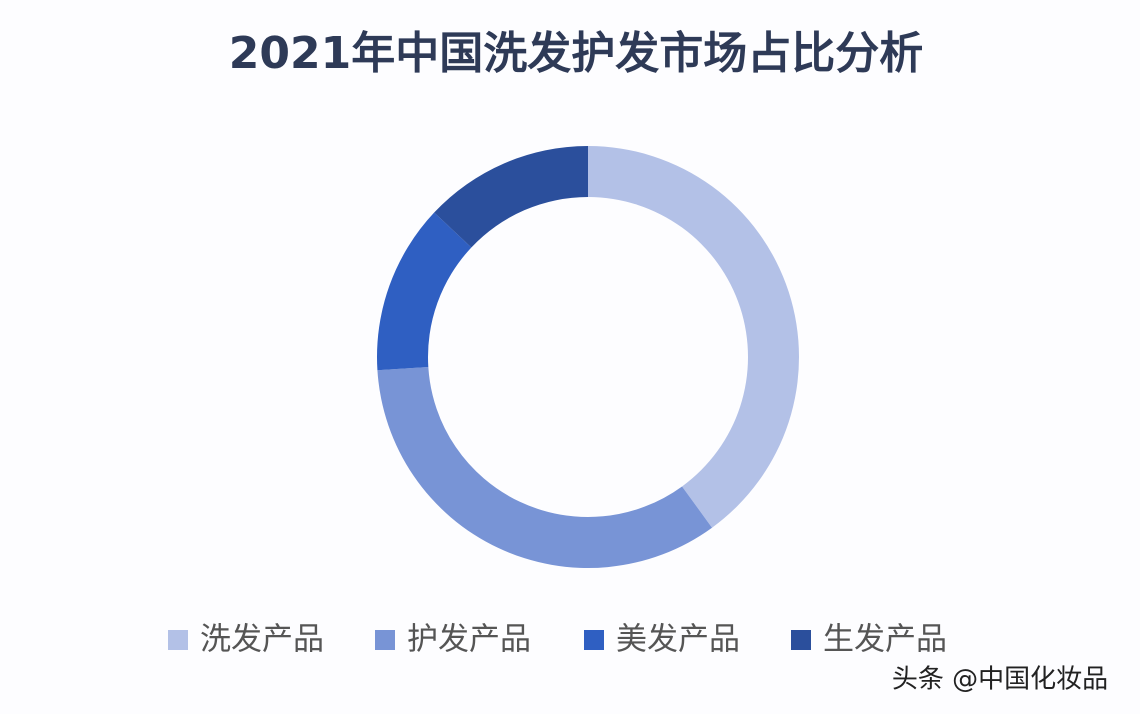 Image resolution: width=1140 pixels, height=714 pixels. What do you see at coordinates (576, 53) in the screenshot?
I see `chart-title: 2021年中国洗发护发市场占比分析` at bounding box center [576, 53].